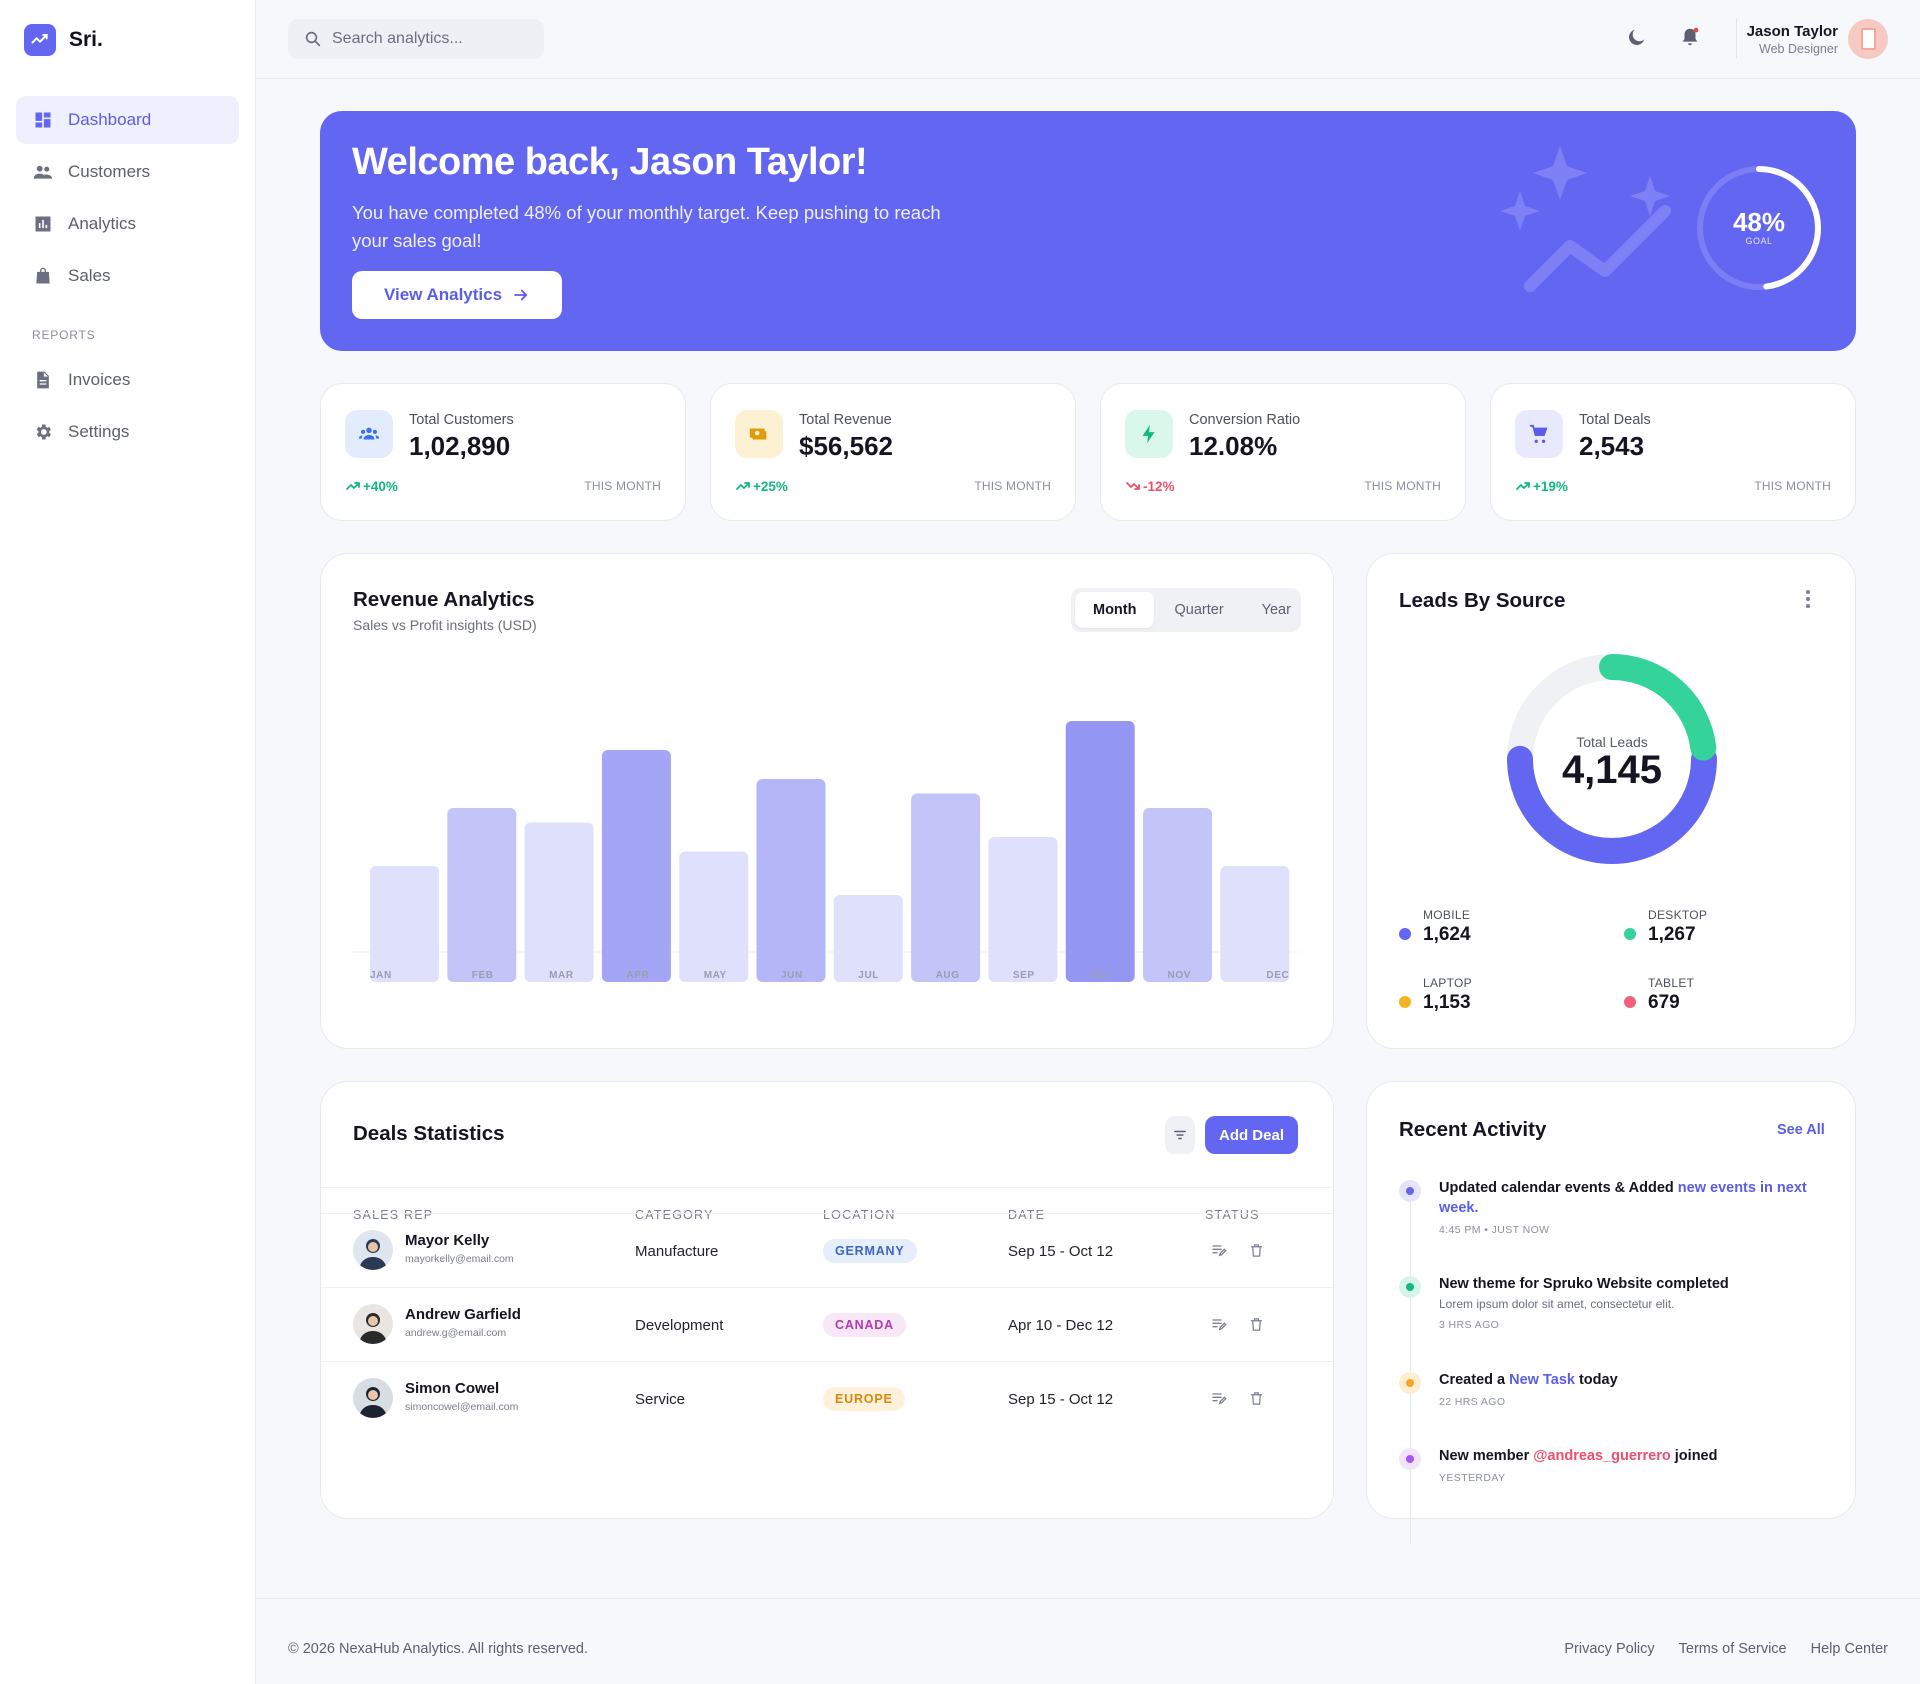 This screenshot has width=1920, height=1684. What do you see at coordinates (1690, 37) in the screenshot?
I see `notifications-button` at bounding box center [1690, 37].